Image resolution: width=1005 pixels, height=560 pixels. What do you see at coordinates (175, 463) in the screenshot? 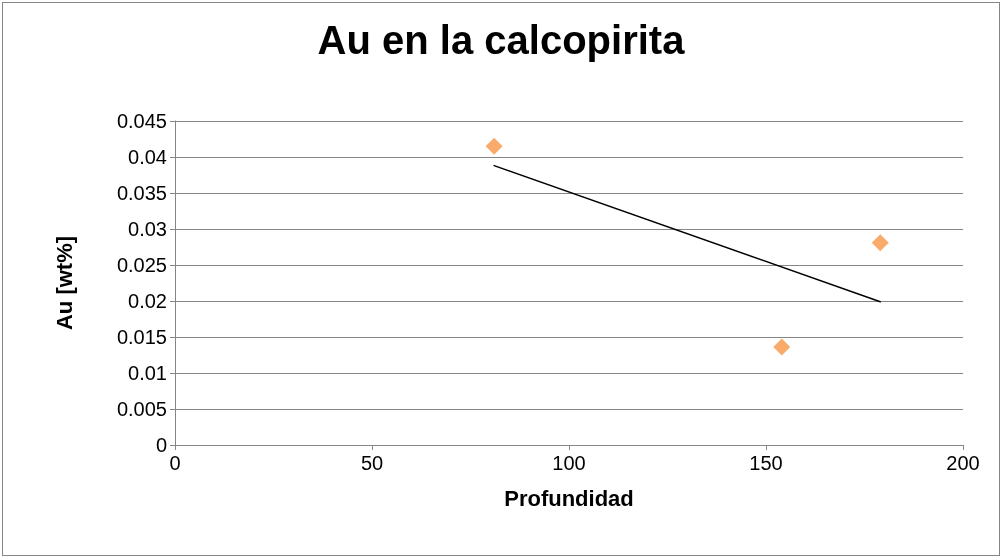
I see `x-tick-label: 0` at bounding box center [175, 463].